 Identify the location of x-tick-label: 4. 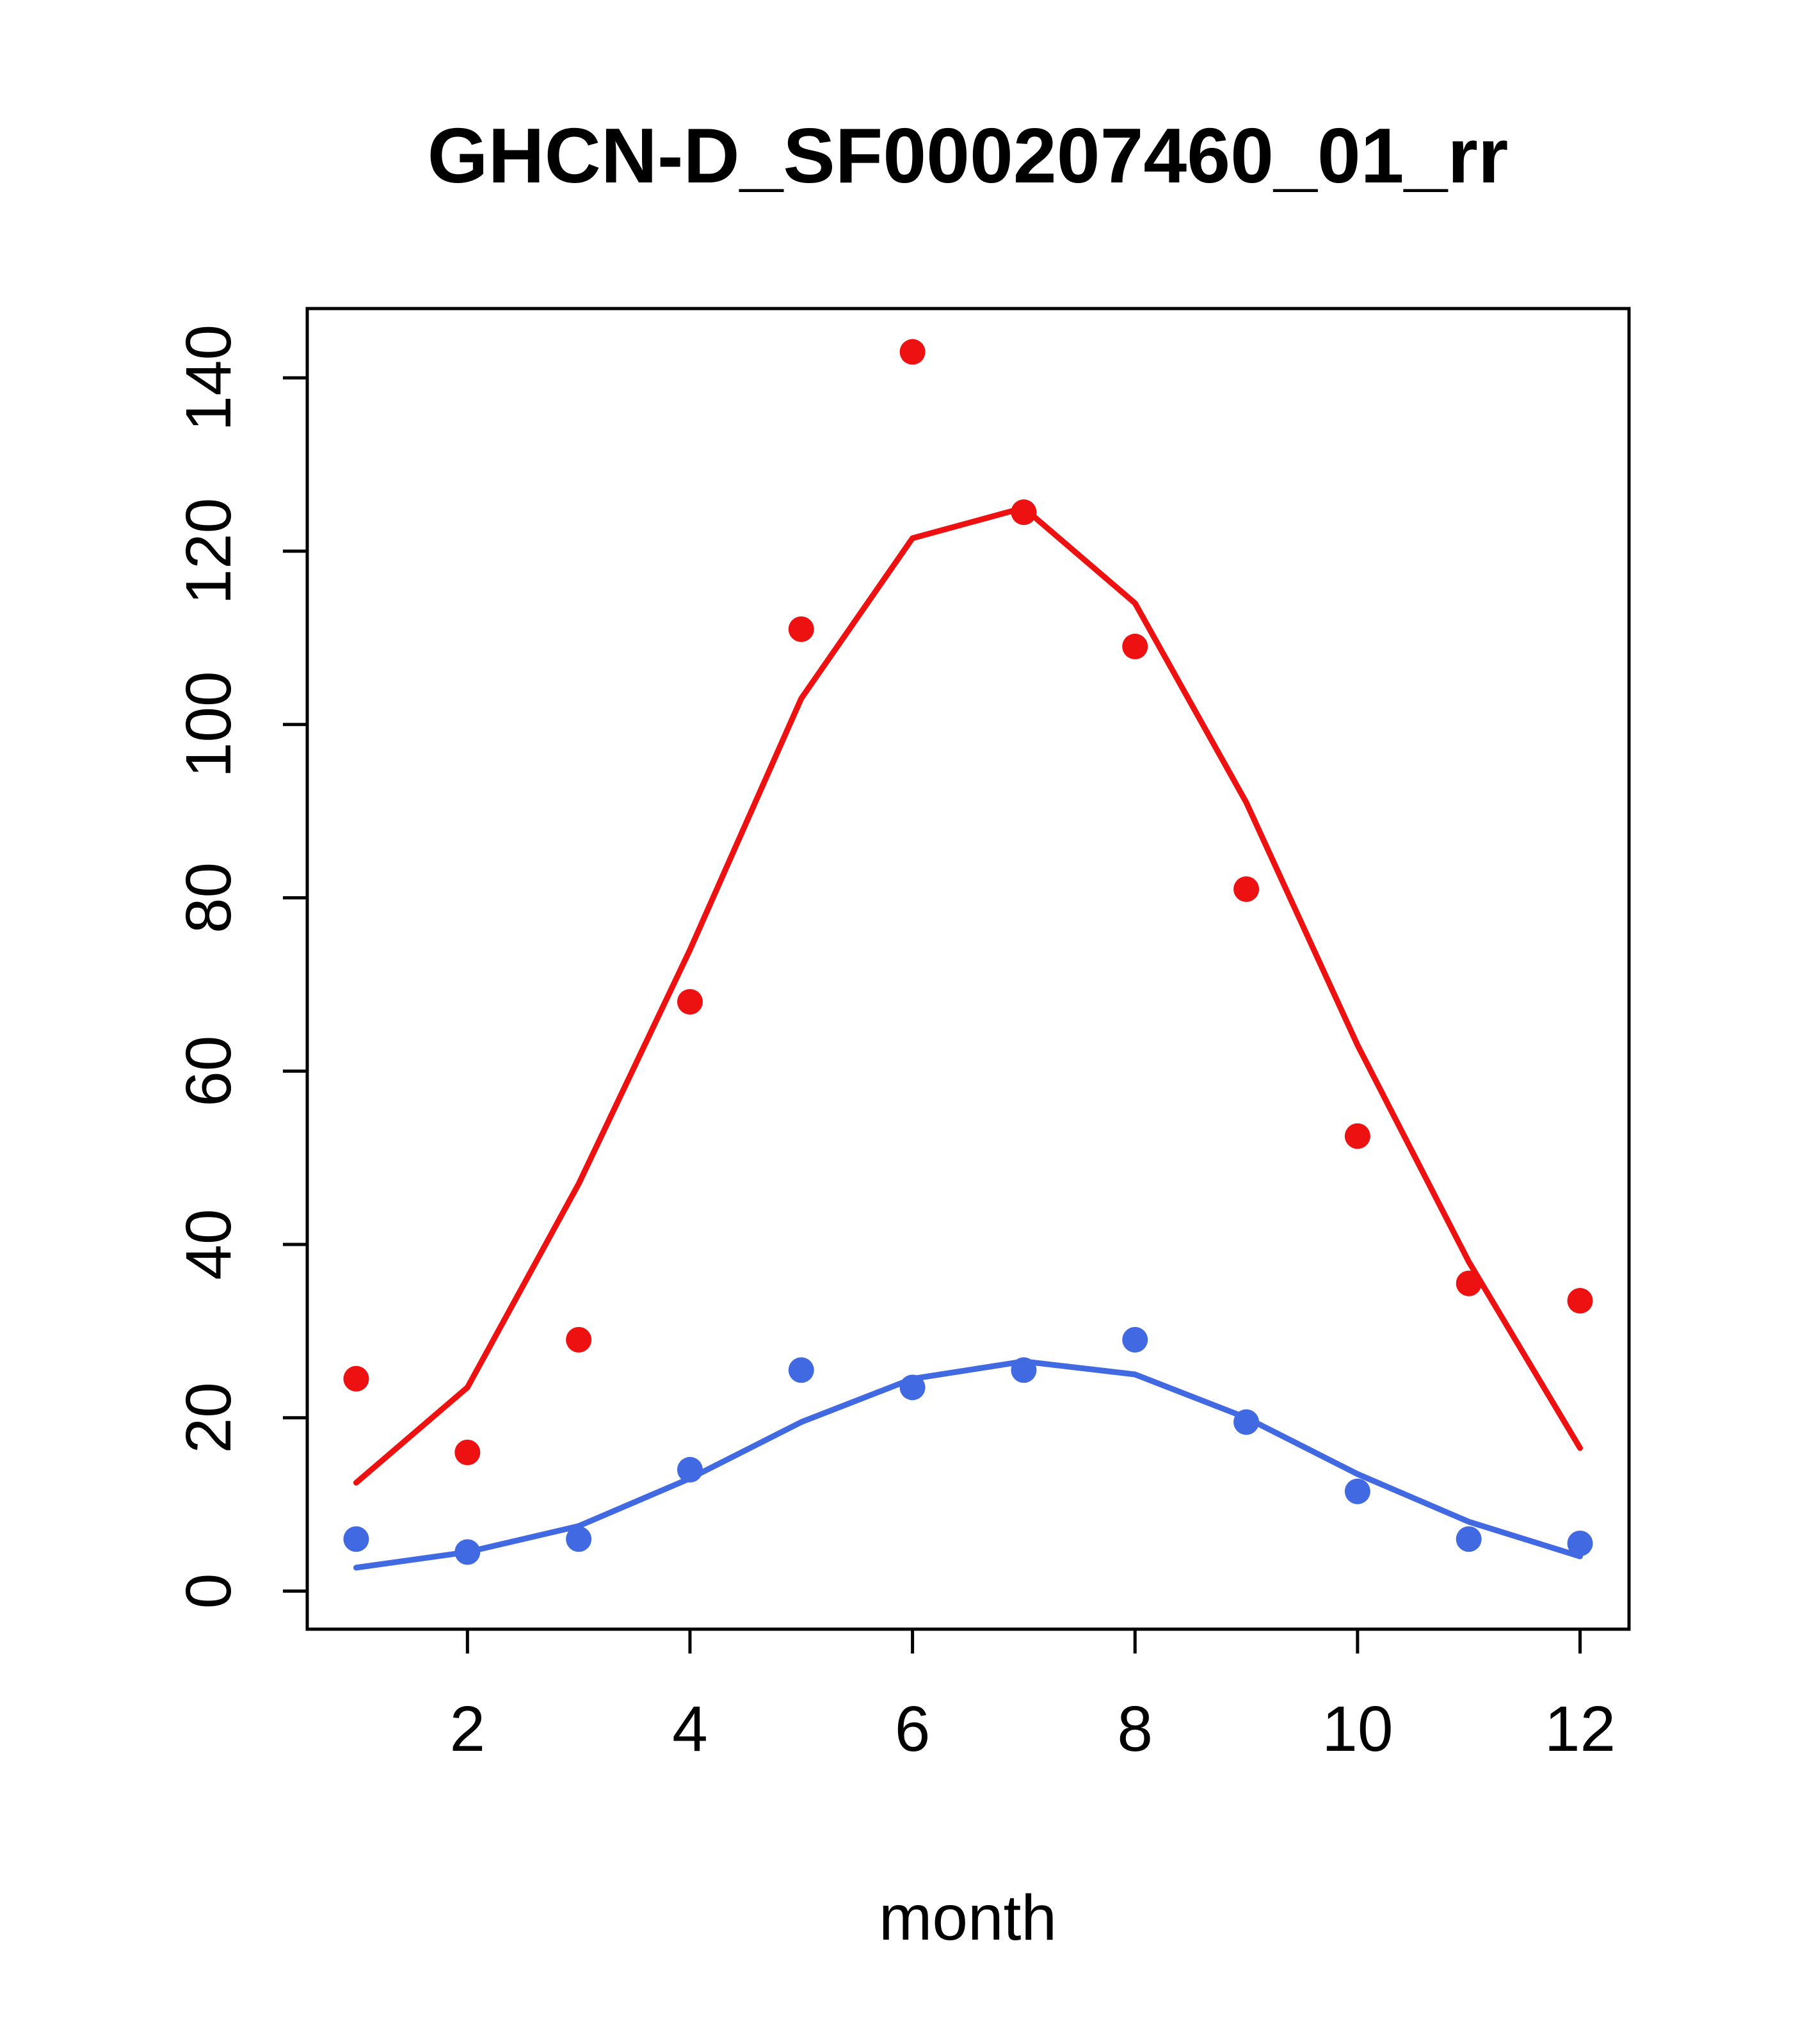
(690, 1729).